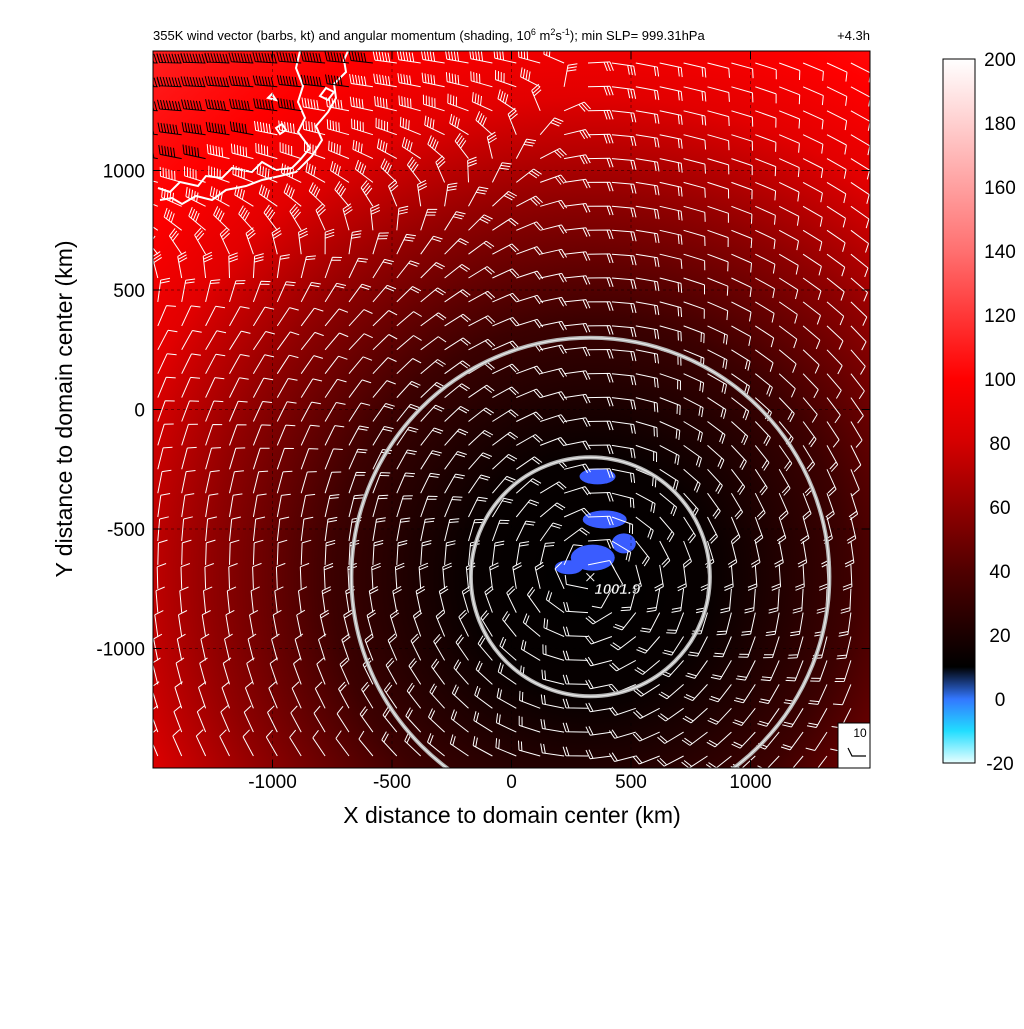 The height and width of the screenshot is (1029, 1024). What do you see at coordinates (129, 291) in the screenshot?
I see `y-tick-label: 500` at bounding box center [129, 291].